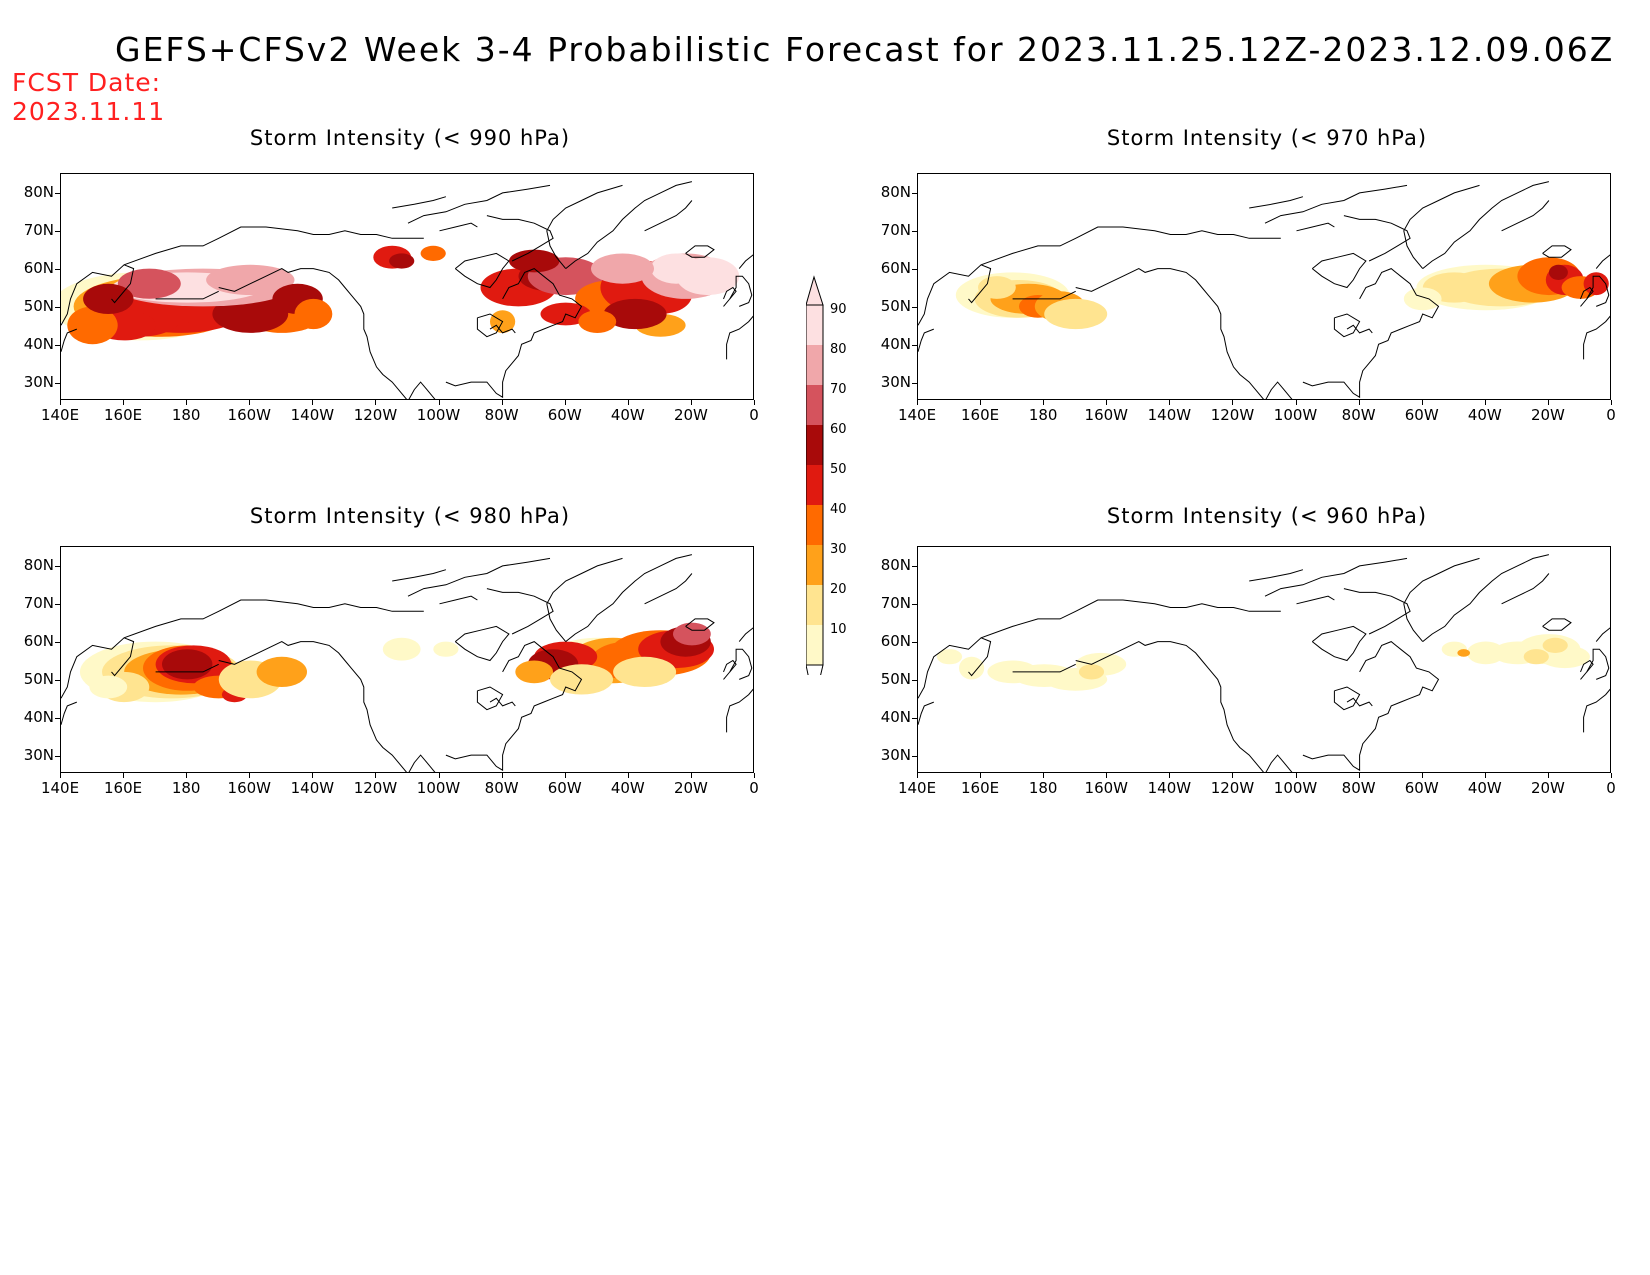  I want to click on lon-label: 160W, so click(249, 415).